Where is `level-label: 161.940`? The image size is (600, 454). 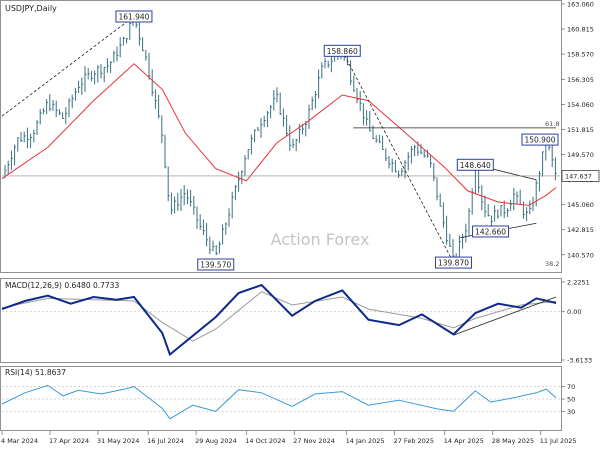 level-label: 161.940 is located at coordinates (133, 16).